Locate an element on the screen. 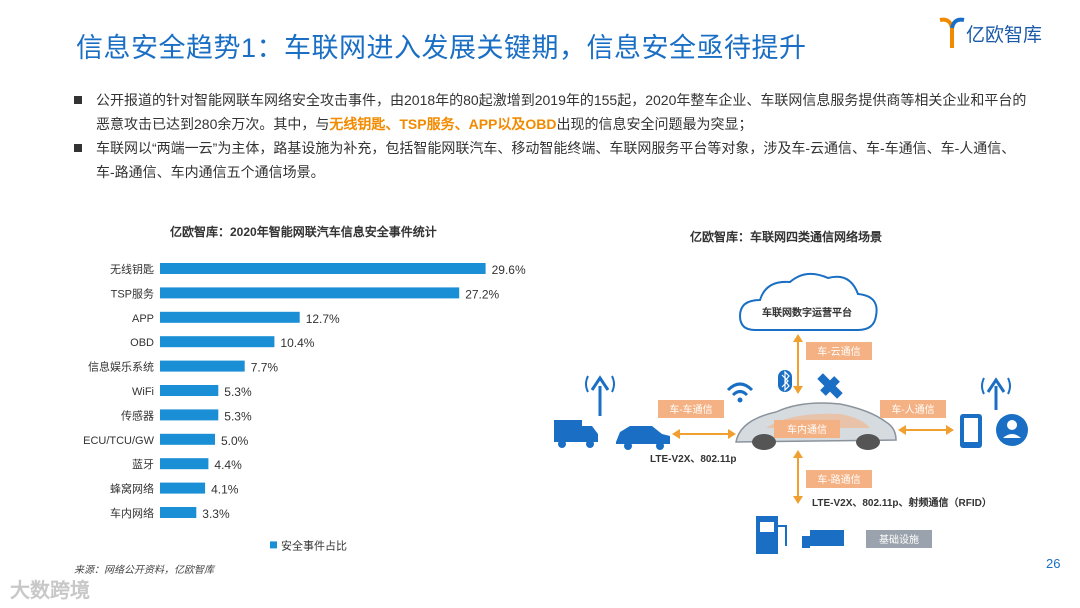 This screenshot has width=1080, height=608. value-label: 12.7% is located at coordinates (323, 319).